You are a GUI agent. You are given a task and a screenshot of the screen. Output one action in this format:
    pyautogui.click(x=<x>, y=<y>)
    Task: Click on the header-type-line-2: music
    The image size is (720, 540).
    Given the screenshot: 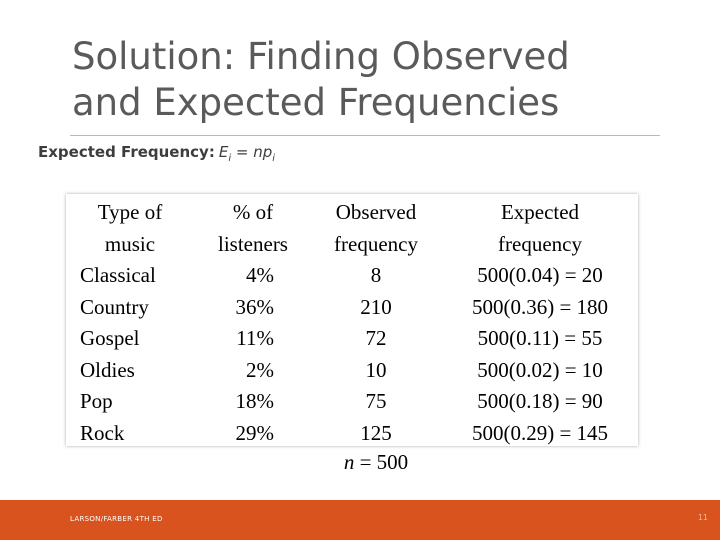 What is the action you would take?
    pyautogui.click(x=130, y=243)
    